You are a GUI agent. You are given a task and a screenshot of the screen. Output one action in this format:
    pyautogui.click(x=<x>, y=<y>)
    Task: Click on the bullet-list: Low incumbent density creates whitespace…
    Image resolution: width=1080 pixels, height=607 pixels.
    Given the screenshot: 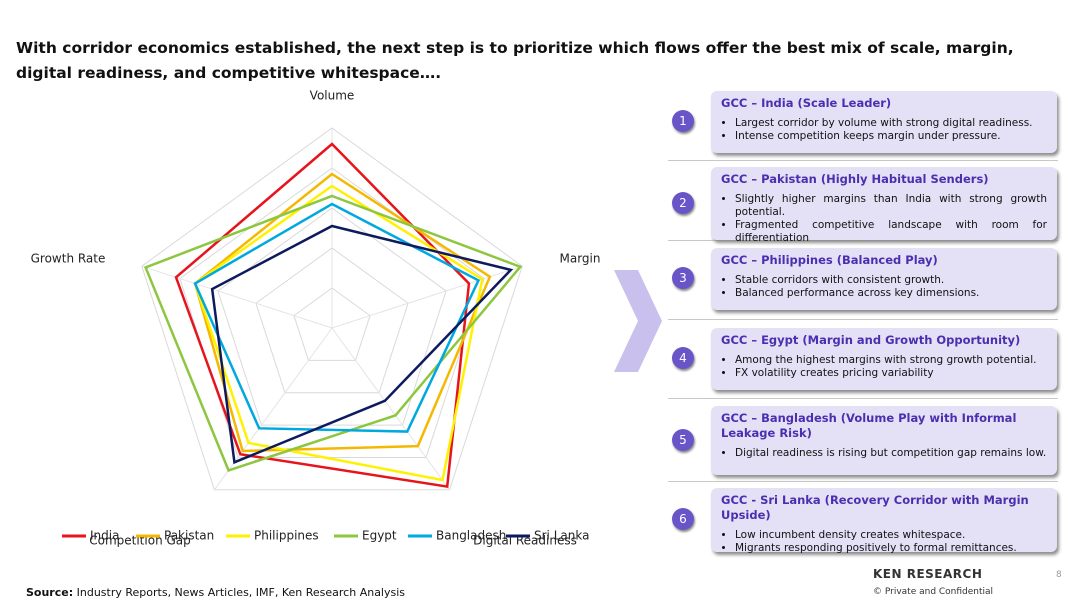 What is the action you would take?
    pyautogui.click(x=884, y=542)
    